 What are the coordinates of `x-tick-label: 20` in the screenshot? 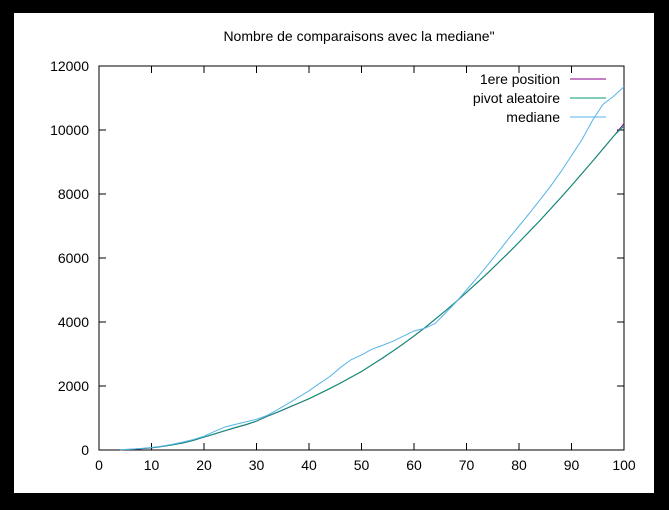 It's located at (204, 465).